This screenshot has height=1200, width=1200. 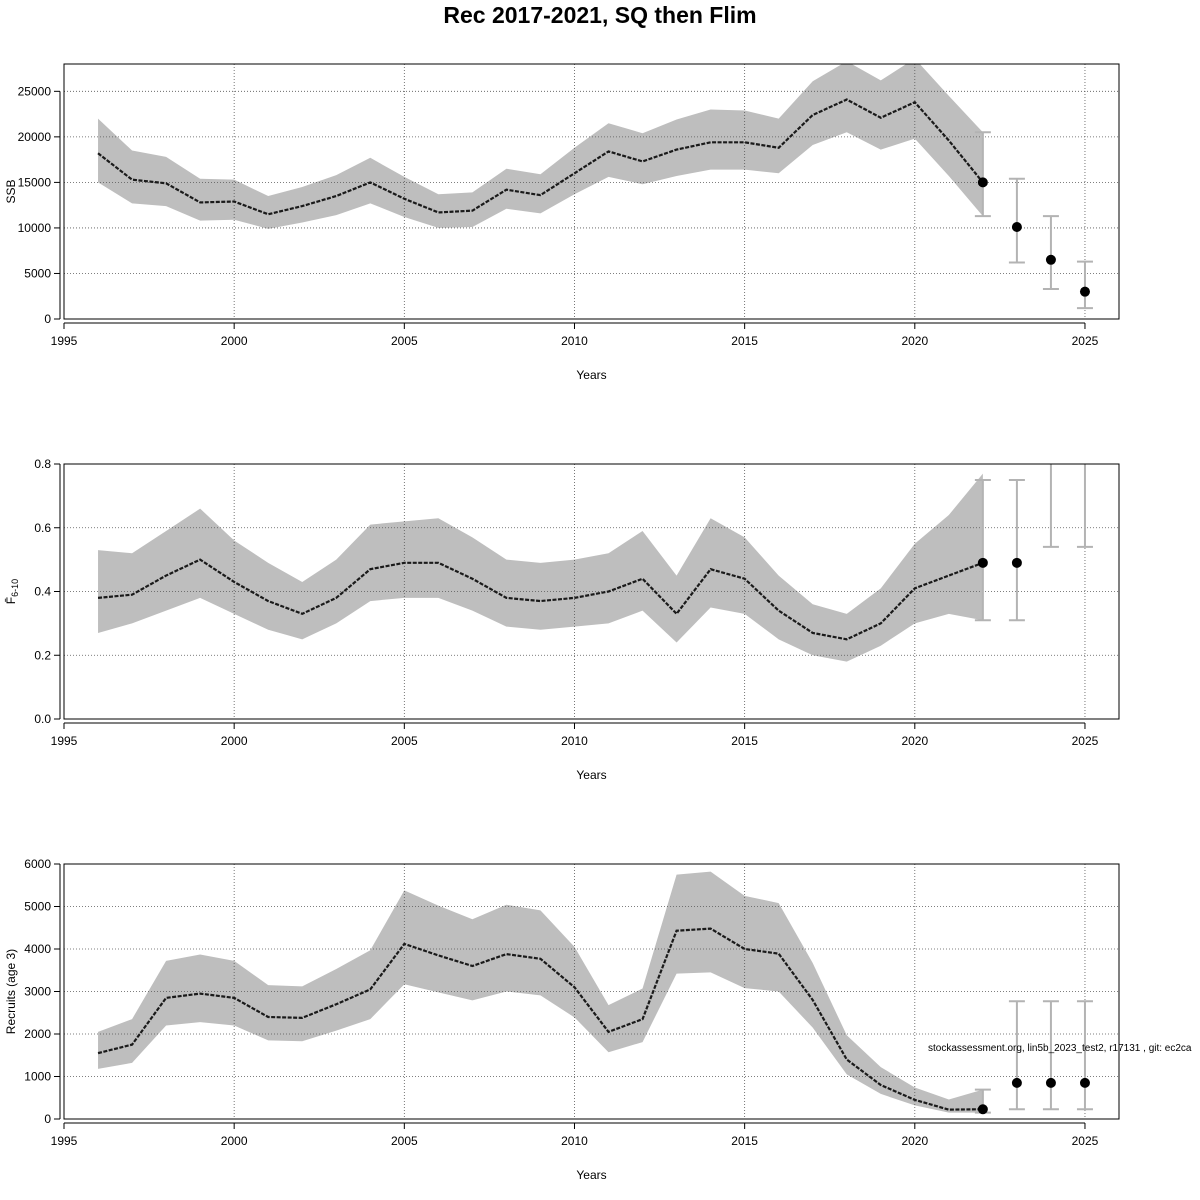 I want to click on y-tick-label: 6000, so click(x=37, y=864).